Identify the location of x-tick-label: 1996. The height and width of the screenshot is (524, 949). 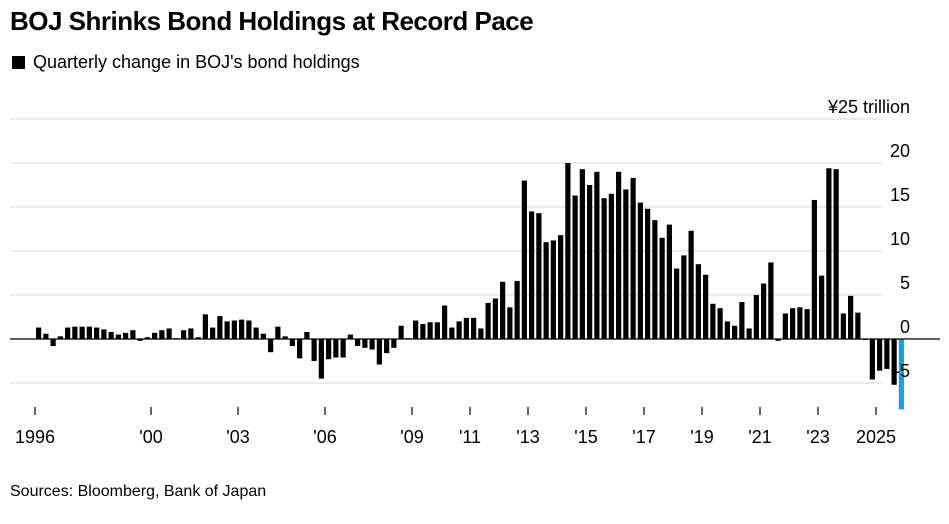
(35, 437).